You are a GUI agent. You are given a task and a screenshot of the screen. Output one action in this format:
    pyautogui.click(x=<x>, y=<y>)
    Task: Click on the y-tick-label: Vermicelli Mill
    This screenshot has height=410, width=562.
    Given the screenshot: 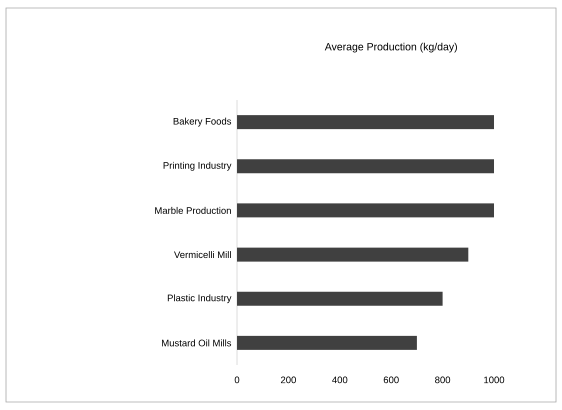 What is the action you would take?
    pyautogui.click(x=202, y=254)
    